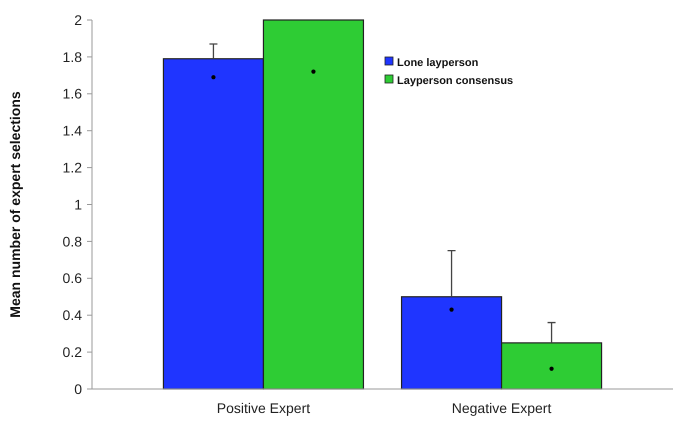 The width and height of the screenshot is (673, 421). I want to click on y-tick-label: 0.2, so click(72, 352).